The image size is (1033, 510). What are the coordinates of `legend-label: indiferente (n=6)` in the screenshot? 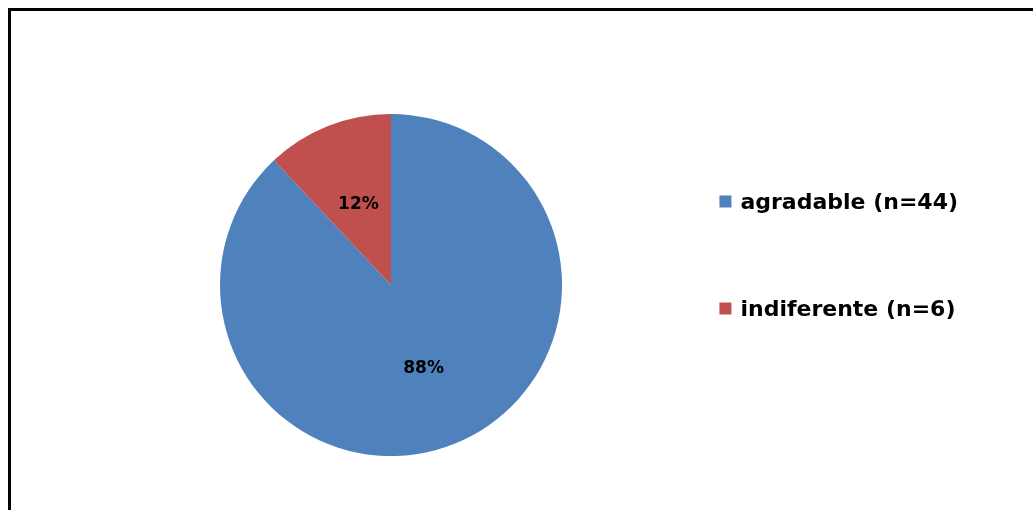 It's located at (848, 308).